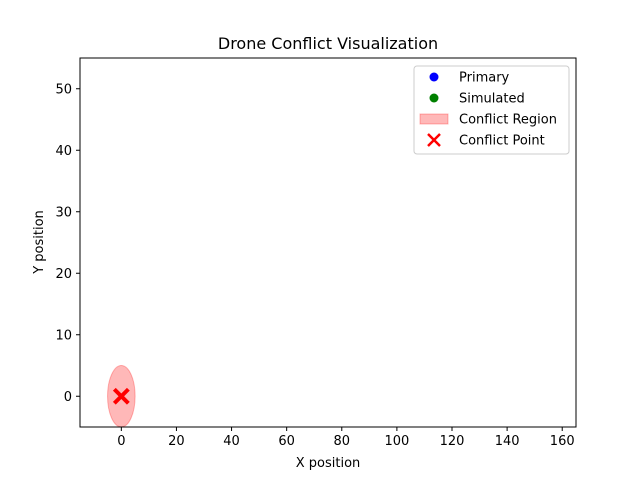  What do you see at coordinates (63, 151) in the screenshot?
I see `y-tick-label: 40` at bounding box center [63, 151].